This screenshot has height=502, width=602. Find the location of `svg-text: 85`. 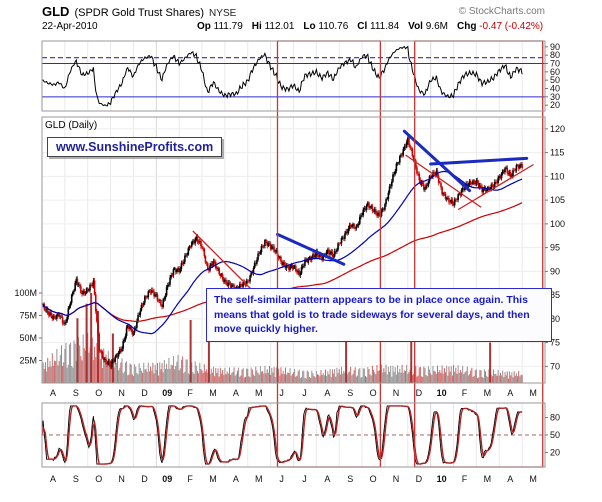

svg-text: 85 is located at coordinates (555, 295).